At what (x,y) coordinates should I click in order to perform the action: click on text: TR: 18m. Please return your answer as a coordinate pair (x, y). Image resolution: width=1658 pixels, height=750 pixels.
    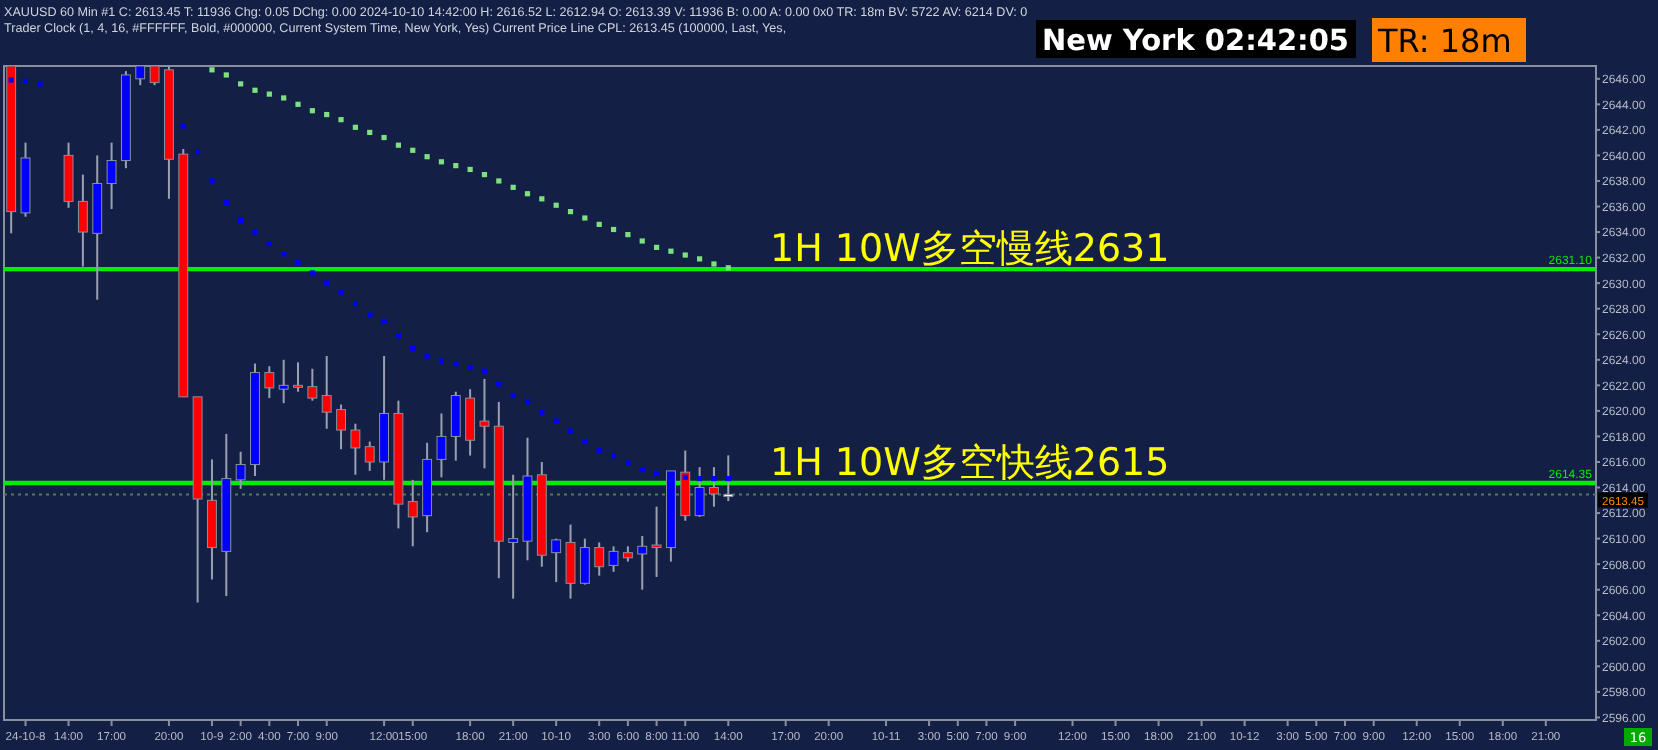
    Looking at the image, I should click on (1444, 41).